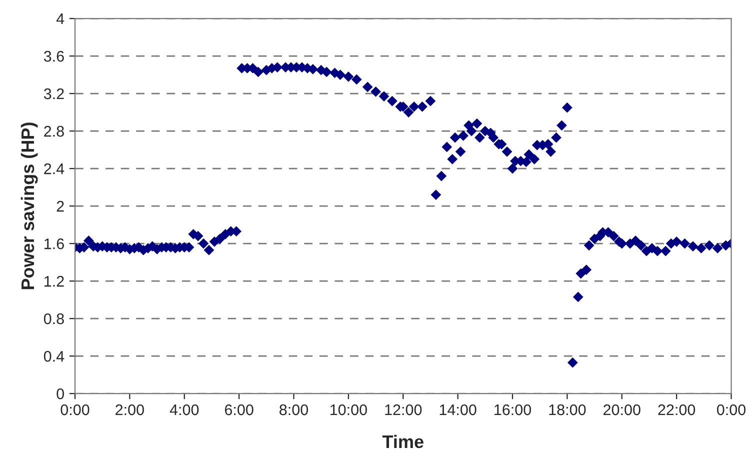 The width and height of the screenshot is (750, 463). Describe the element at coordinates (54, 56) in the screenshot. I see `y-tick-label: 3.6` at that location.